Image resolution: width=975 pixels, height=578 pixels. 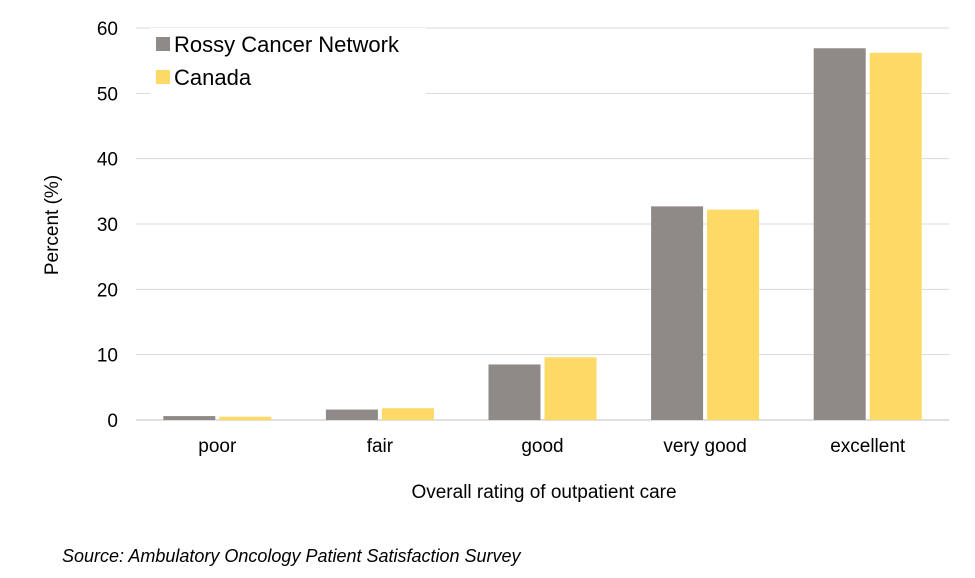 What do you see at coordinates (107, 290) in the screenshot?
I see `y-tick-label: 20` at bounding box center [107, 290].